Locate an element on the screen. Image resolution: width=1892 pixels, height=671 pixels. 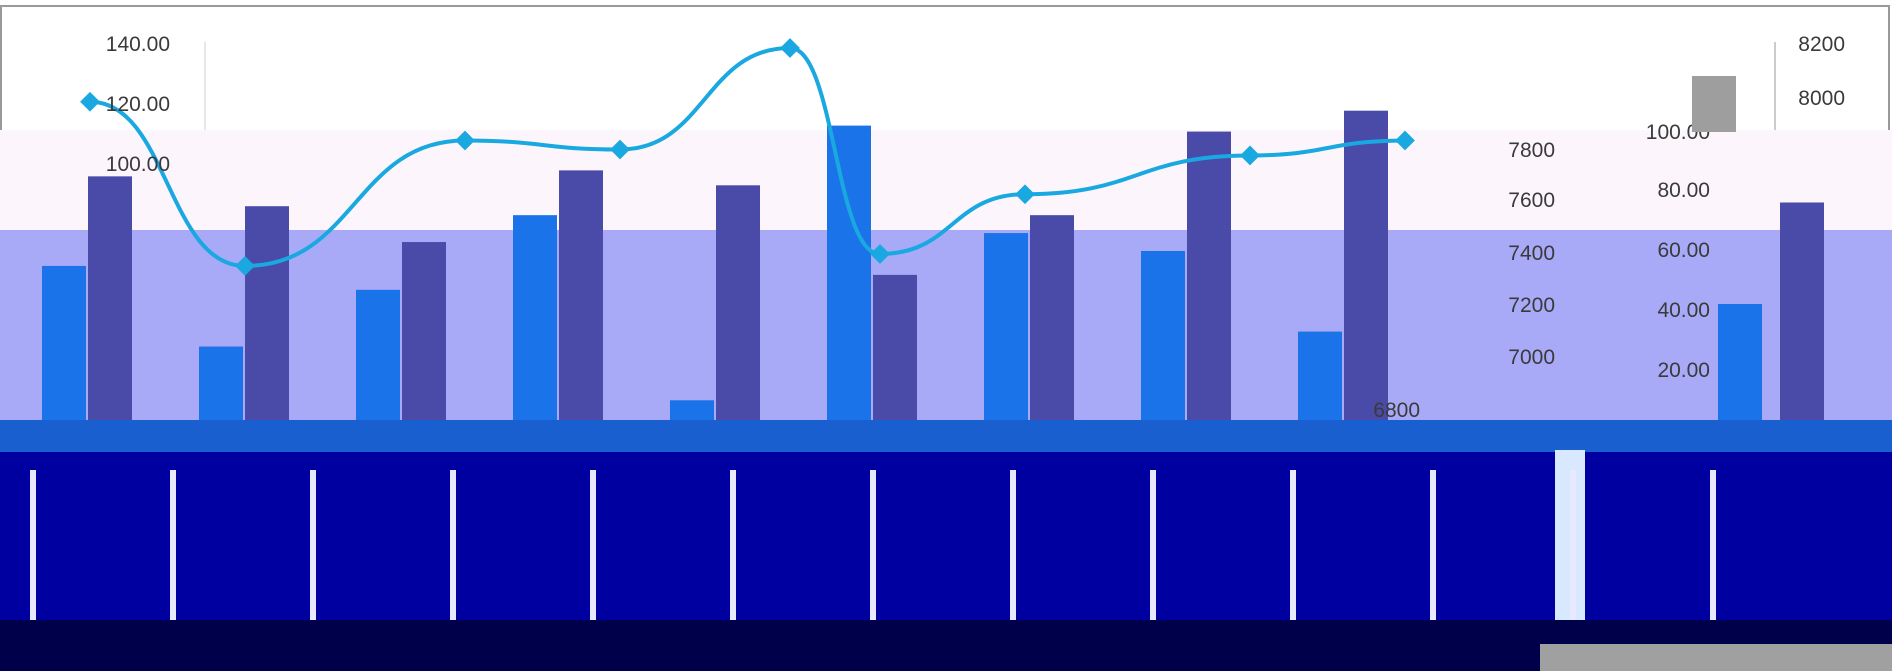
left-tick-label: 140.00 is located at coordinates (138, 44).